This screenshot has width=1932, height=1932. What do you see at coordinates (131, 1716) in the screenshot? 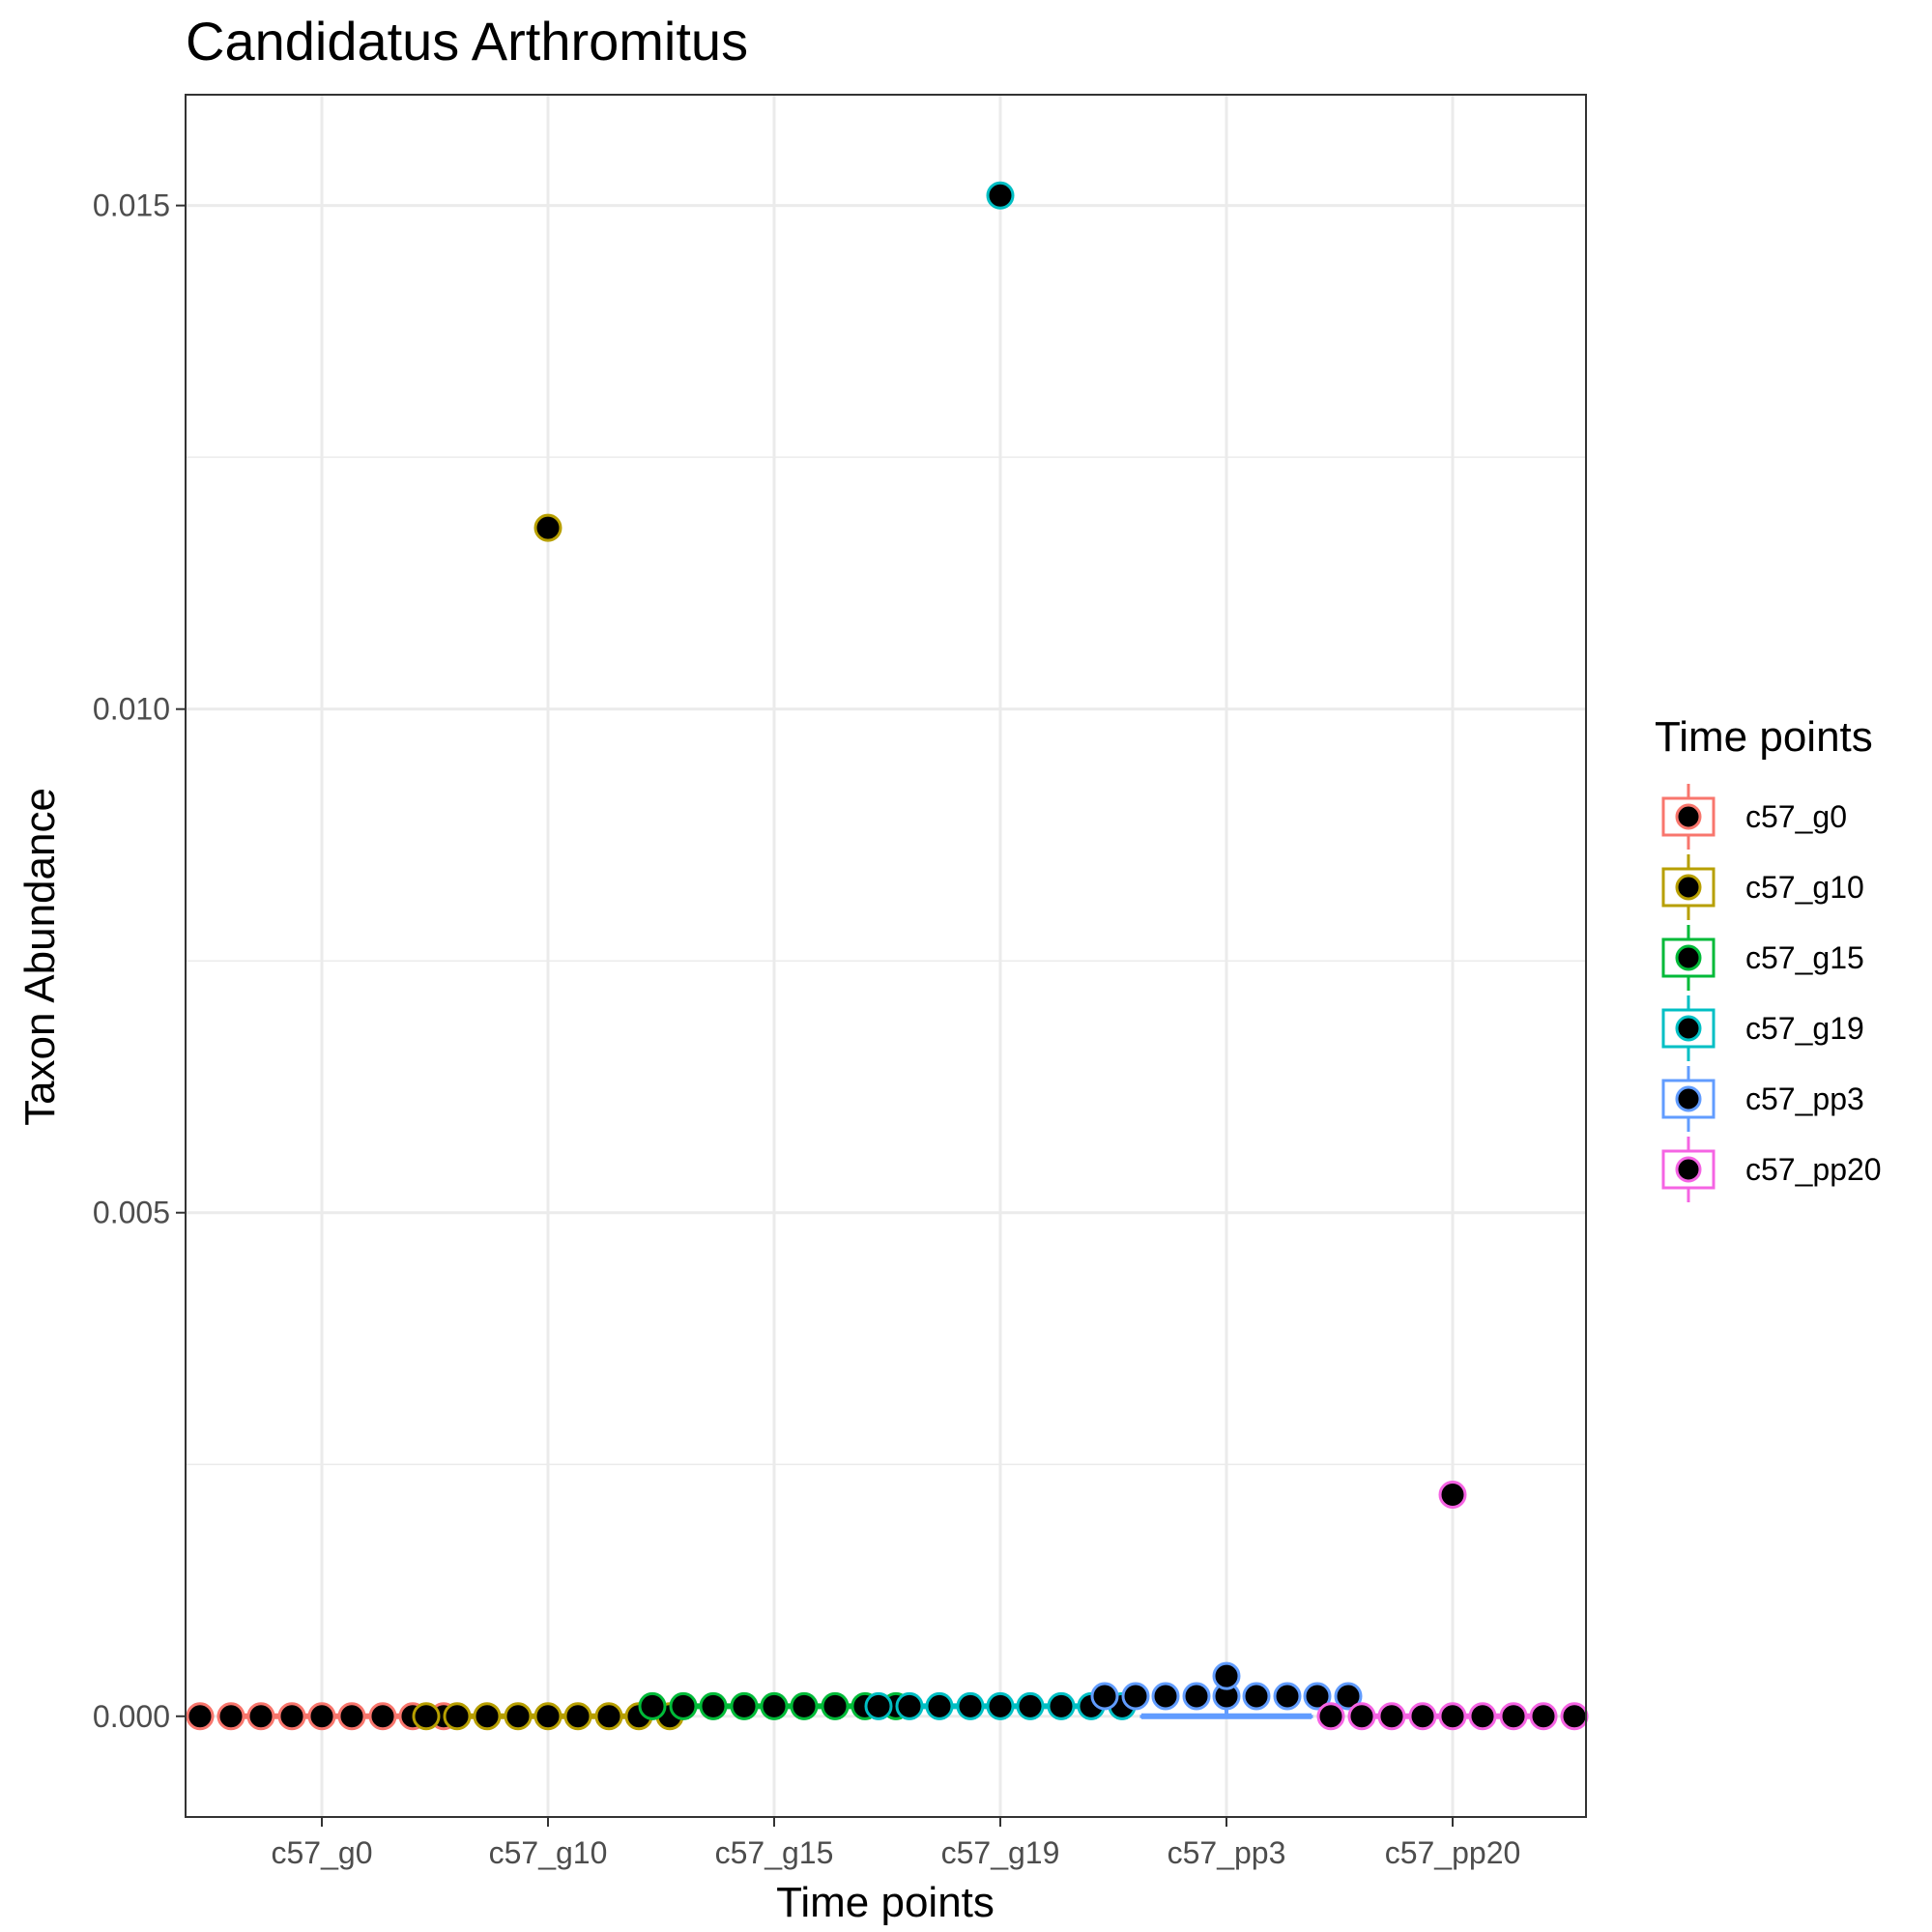
I see `y-tick-label: 0.000` at bounding box center [131, 1716].